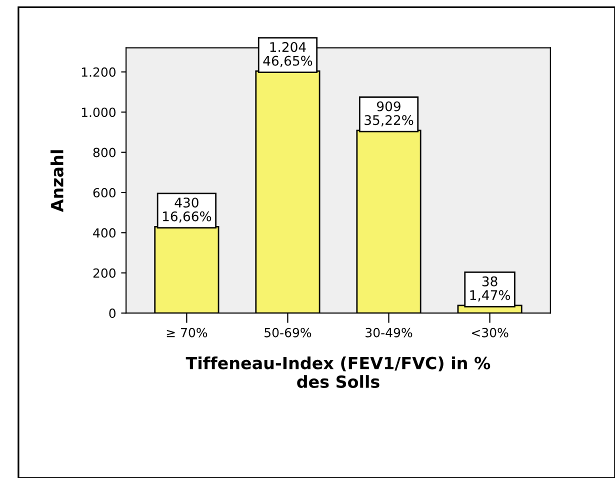 Image resolution: width=615 pixels, height=478 pixels. I want to click on y-tick-label: 1.200, so click(99, 72).